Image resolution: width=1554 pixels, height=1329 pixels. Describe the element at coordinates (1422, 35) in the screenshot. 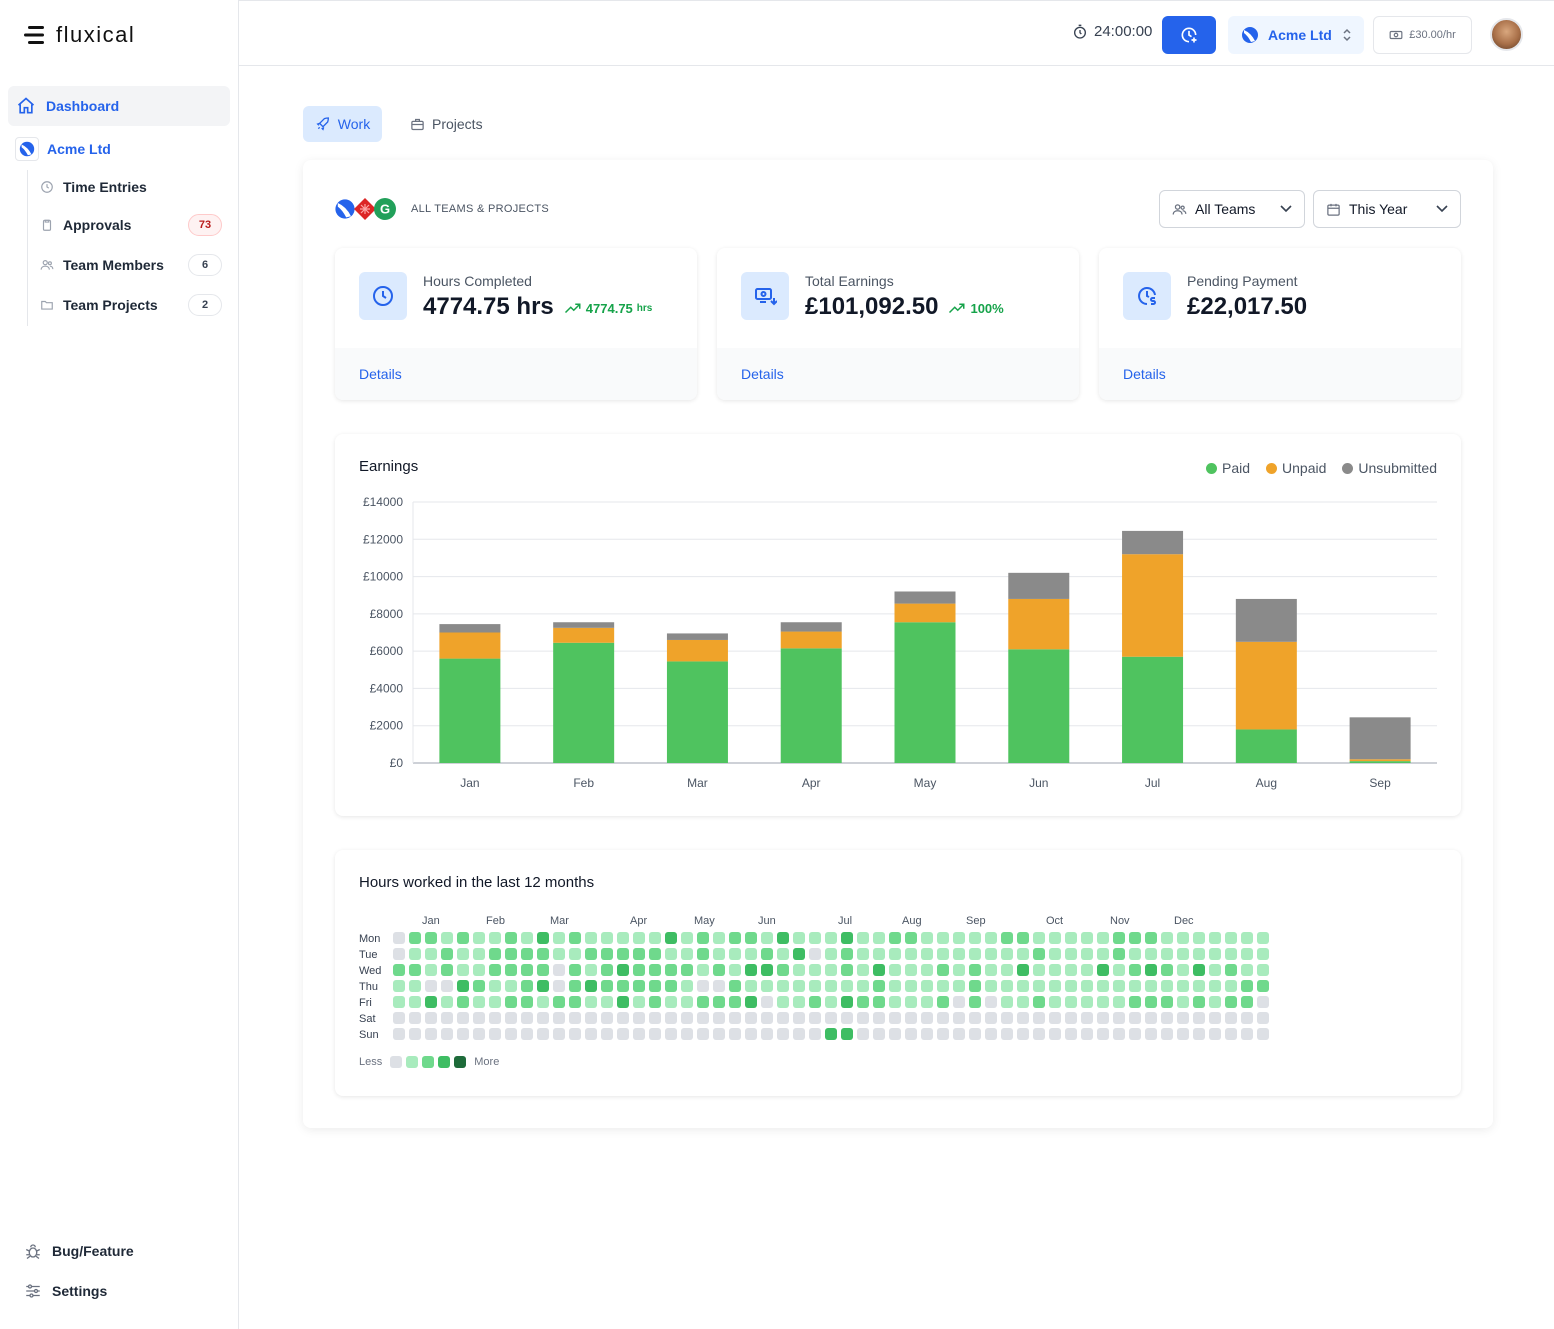

I see `hourly-rate: £30.00/hr` at that location.